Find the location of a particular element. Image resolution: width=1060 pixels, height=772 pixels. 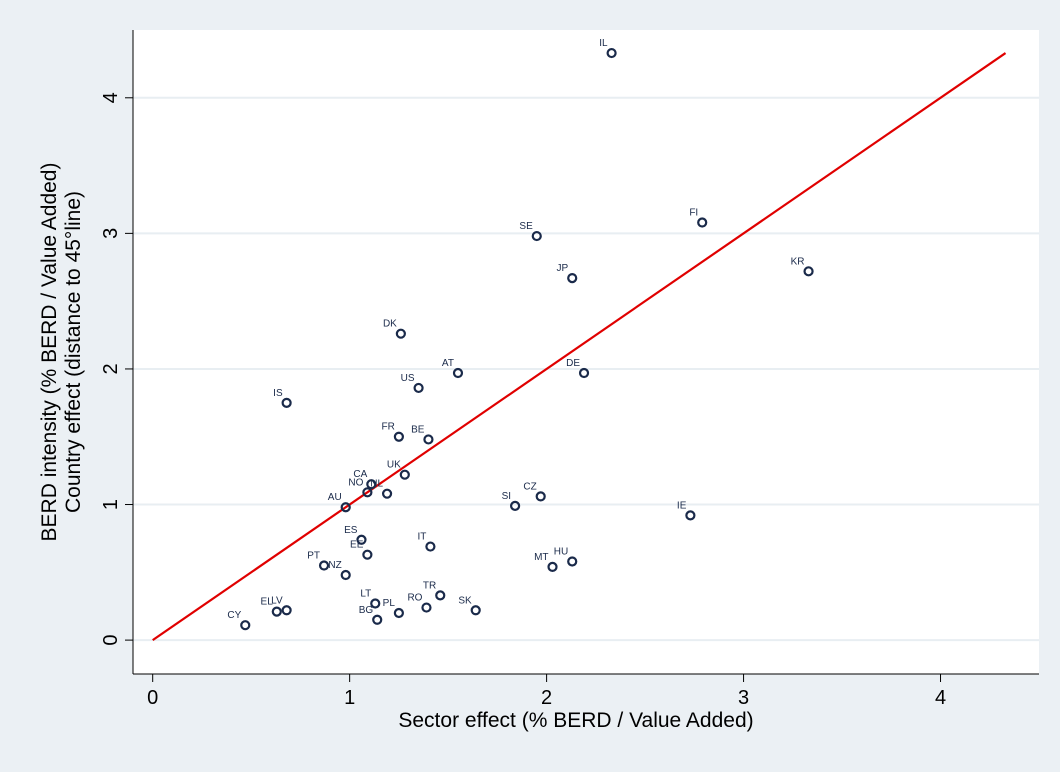

data-point-lt is located at coordinates (375, 603).